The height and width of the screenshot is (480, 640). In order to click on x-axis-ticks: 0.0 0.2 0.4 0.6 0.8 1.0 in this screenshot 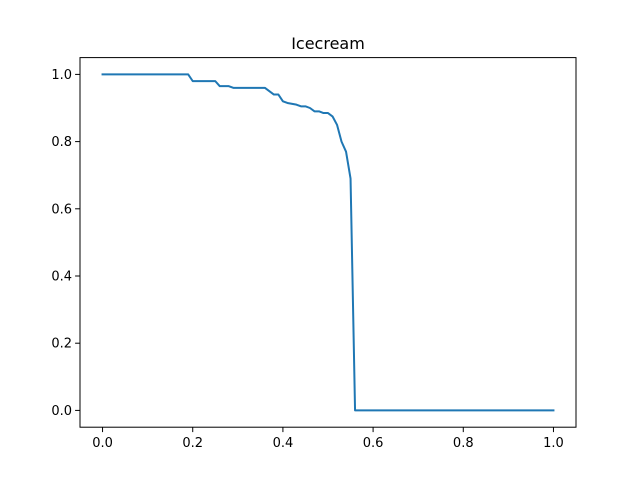, I will do `click(328, 439)`.